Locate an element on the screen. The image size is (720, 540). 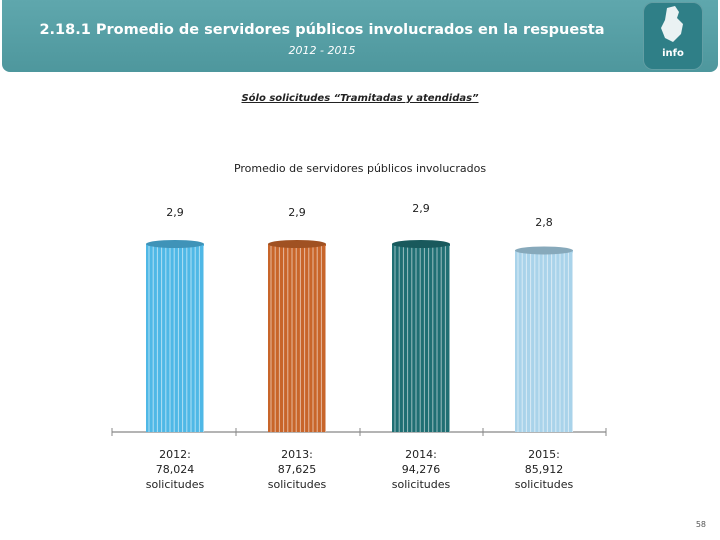
infodf-logo: info is located at coordinates (673, 36).